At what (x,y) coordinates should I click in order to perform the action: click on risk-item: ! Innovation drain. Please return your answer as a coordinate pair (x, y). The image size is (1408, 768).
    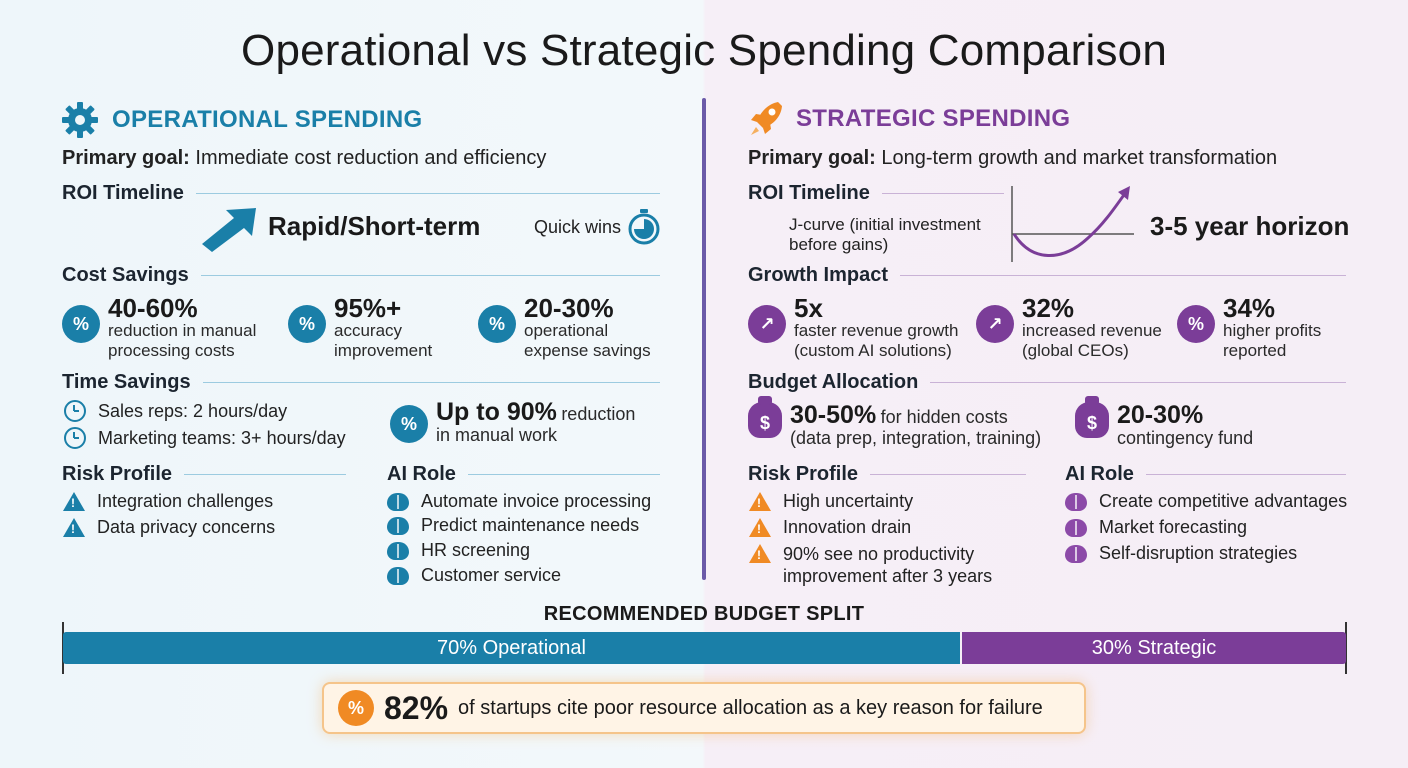
    Looking at the image, I should click on (830, 527).